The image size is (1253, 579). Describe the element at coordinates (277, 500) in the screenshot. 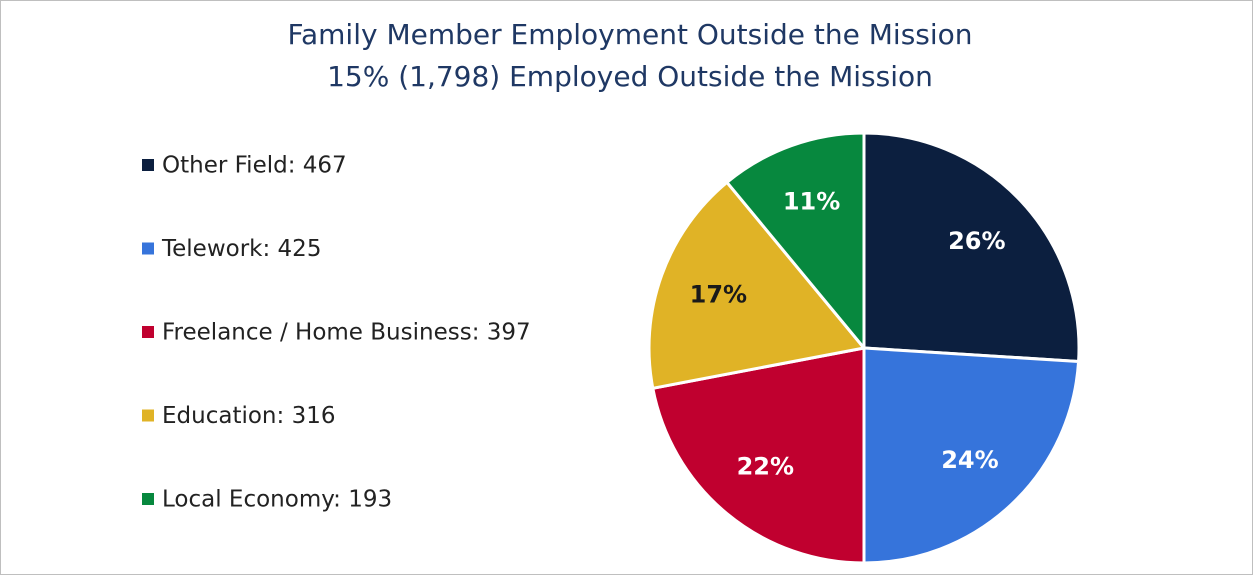

I see `legend-label: Local Economy: 193` at that location.